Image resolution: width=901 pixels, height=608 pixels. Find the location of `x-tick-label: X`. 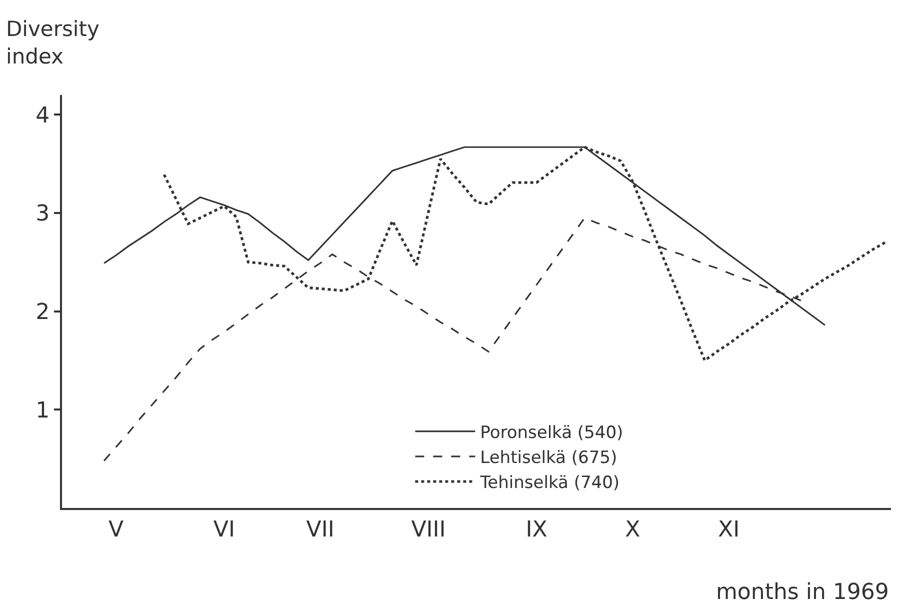

x-tick-label: X is located at coordinates (632, 529).